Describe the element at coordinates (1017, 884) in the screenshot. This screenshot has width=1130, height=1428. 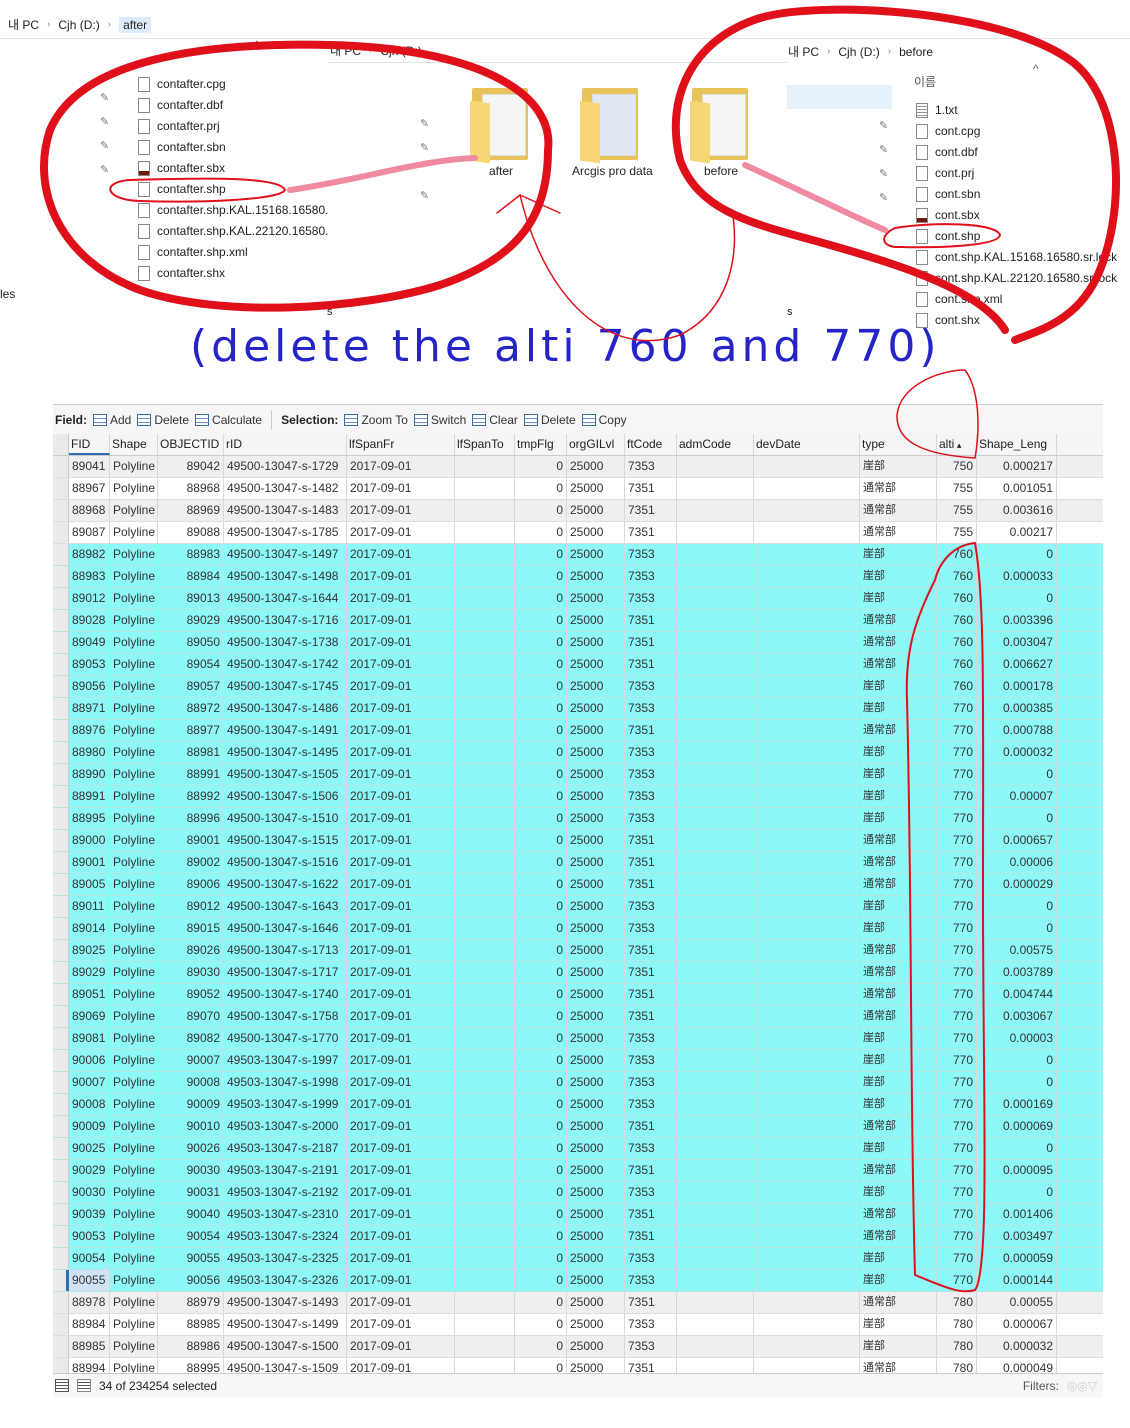
I see `cell-shape_leng: 0.000029` at that location.